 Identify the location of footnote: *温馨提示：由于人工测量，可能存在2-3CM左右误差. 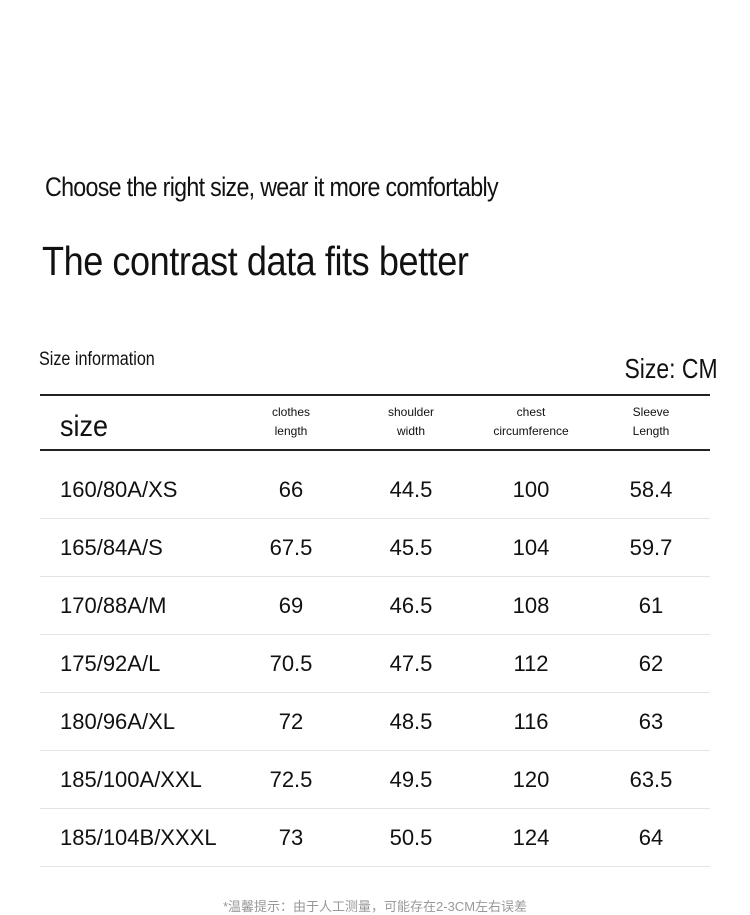
(375, 906).